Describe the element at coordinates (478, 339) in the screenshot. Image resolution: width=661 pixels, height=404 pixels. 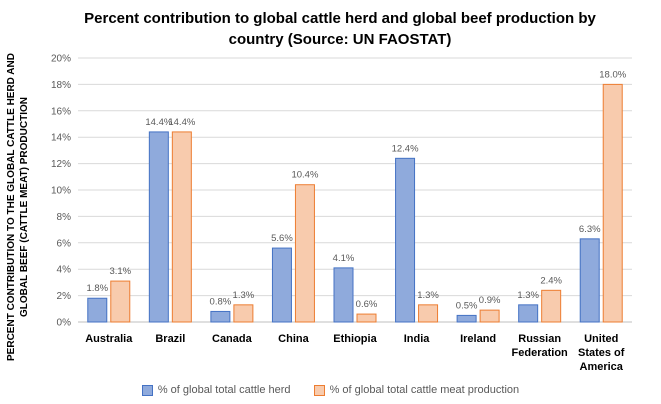
I see `x-tick-label: Ireland` at that location.